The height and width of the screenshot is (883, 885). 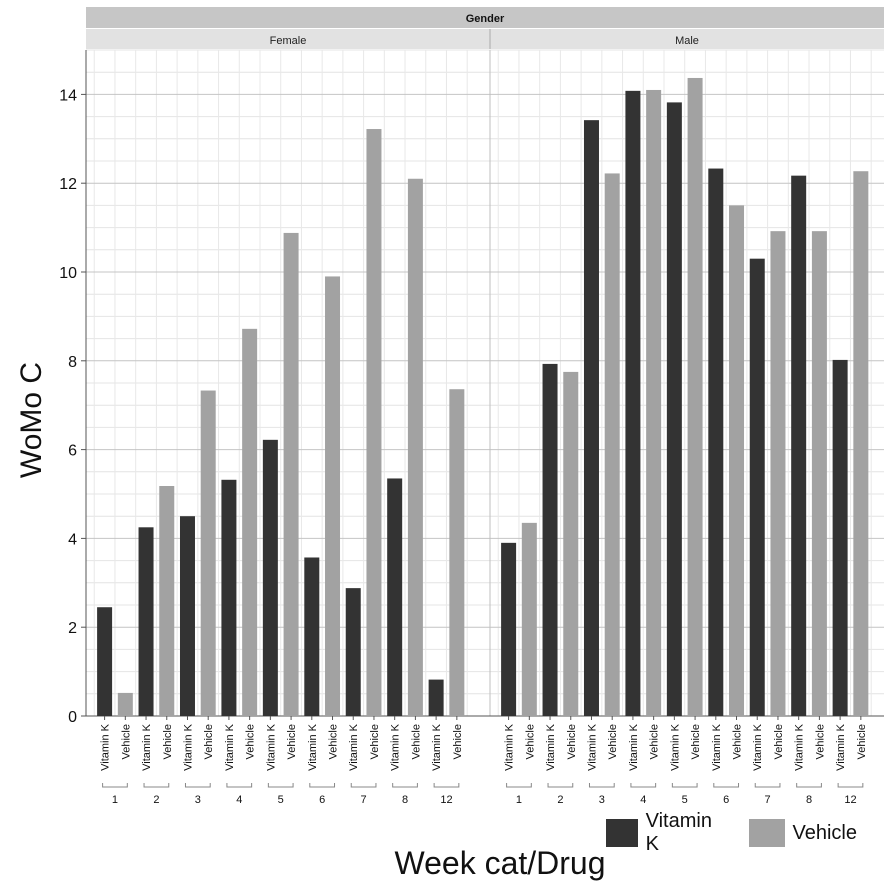 I want to click on bar-female-week-2-vehicle, so click(x=167, y=601).